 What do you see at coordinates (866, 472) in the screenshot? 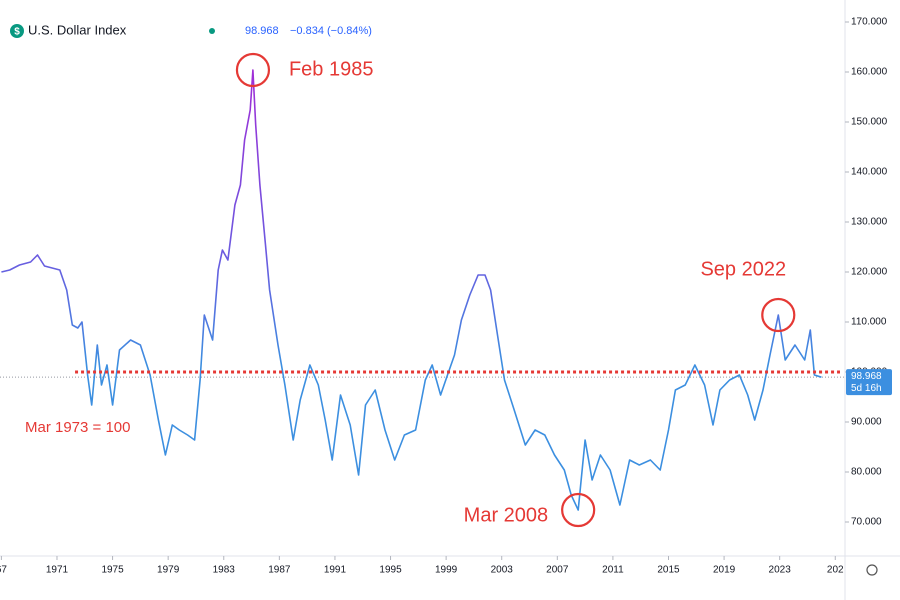
I see `y-tick-label: 80.000` at bounding box center [866, 472].